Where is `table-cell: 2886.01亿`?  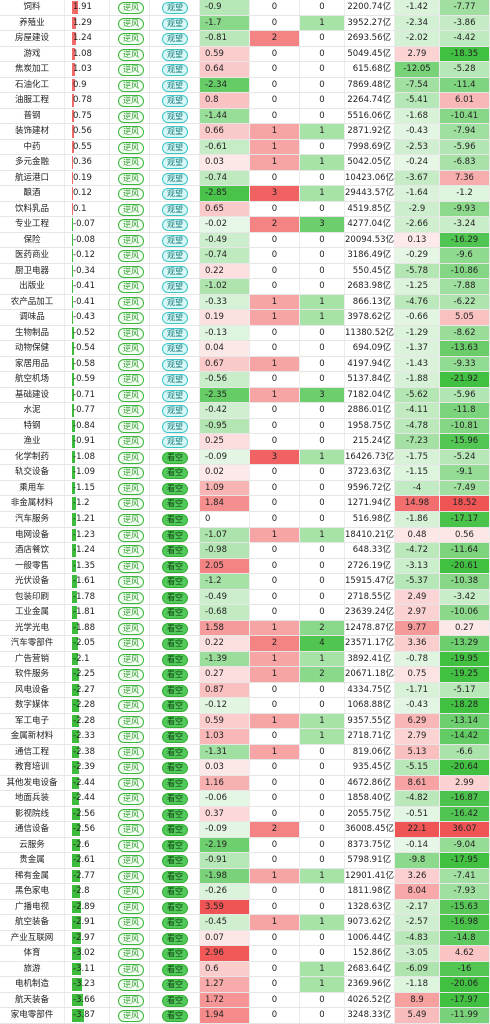 table-cell: 2886.01亿 is located at coordinates (370, 410).